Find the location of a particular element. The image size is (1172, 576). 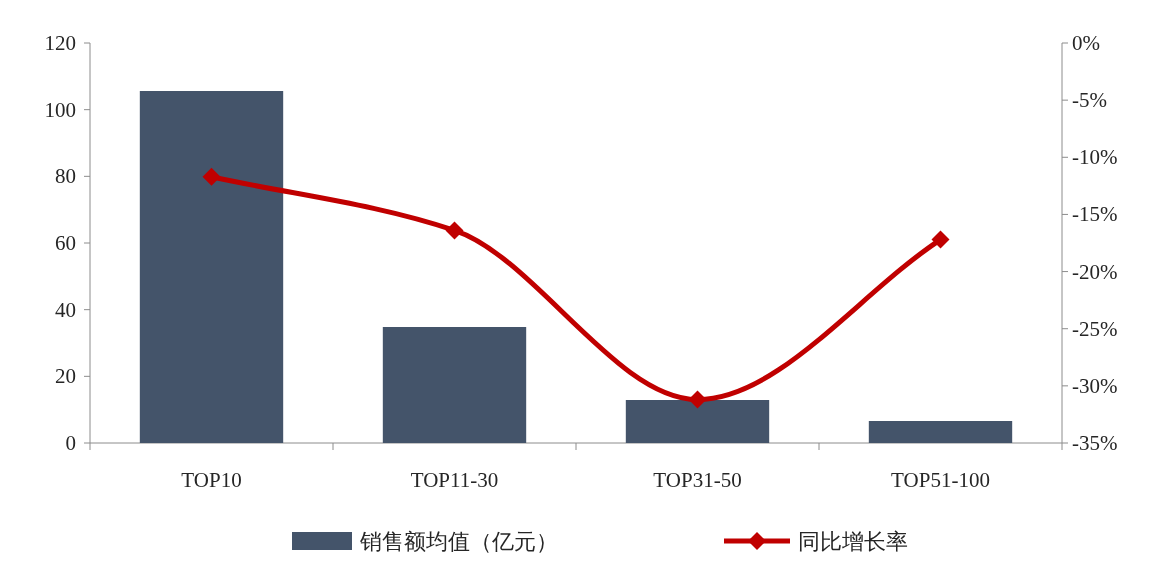

y2-tick-label: -30% is located at coordinates (1095, 385).